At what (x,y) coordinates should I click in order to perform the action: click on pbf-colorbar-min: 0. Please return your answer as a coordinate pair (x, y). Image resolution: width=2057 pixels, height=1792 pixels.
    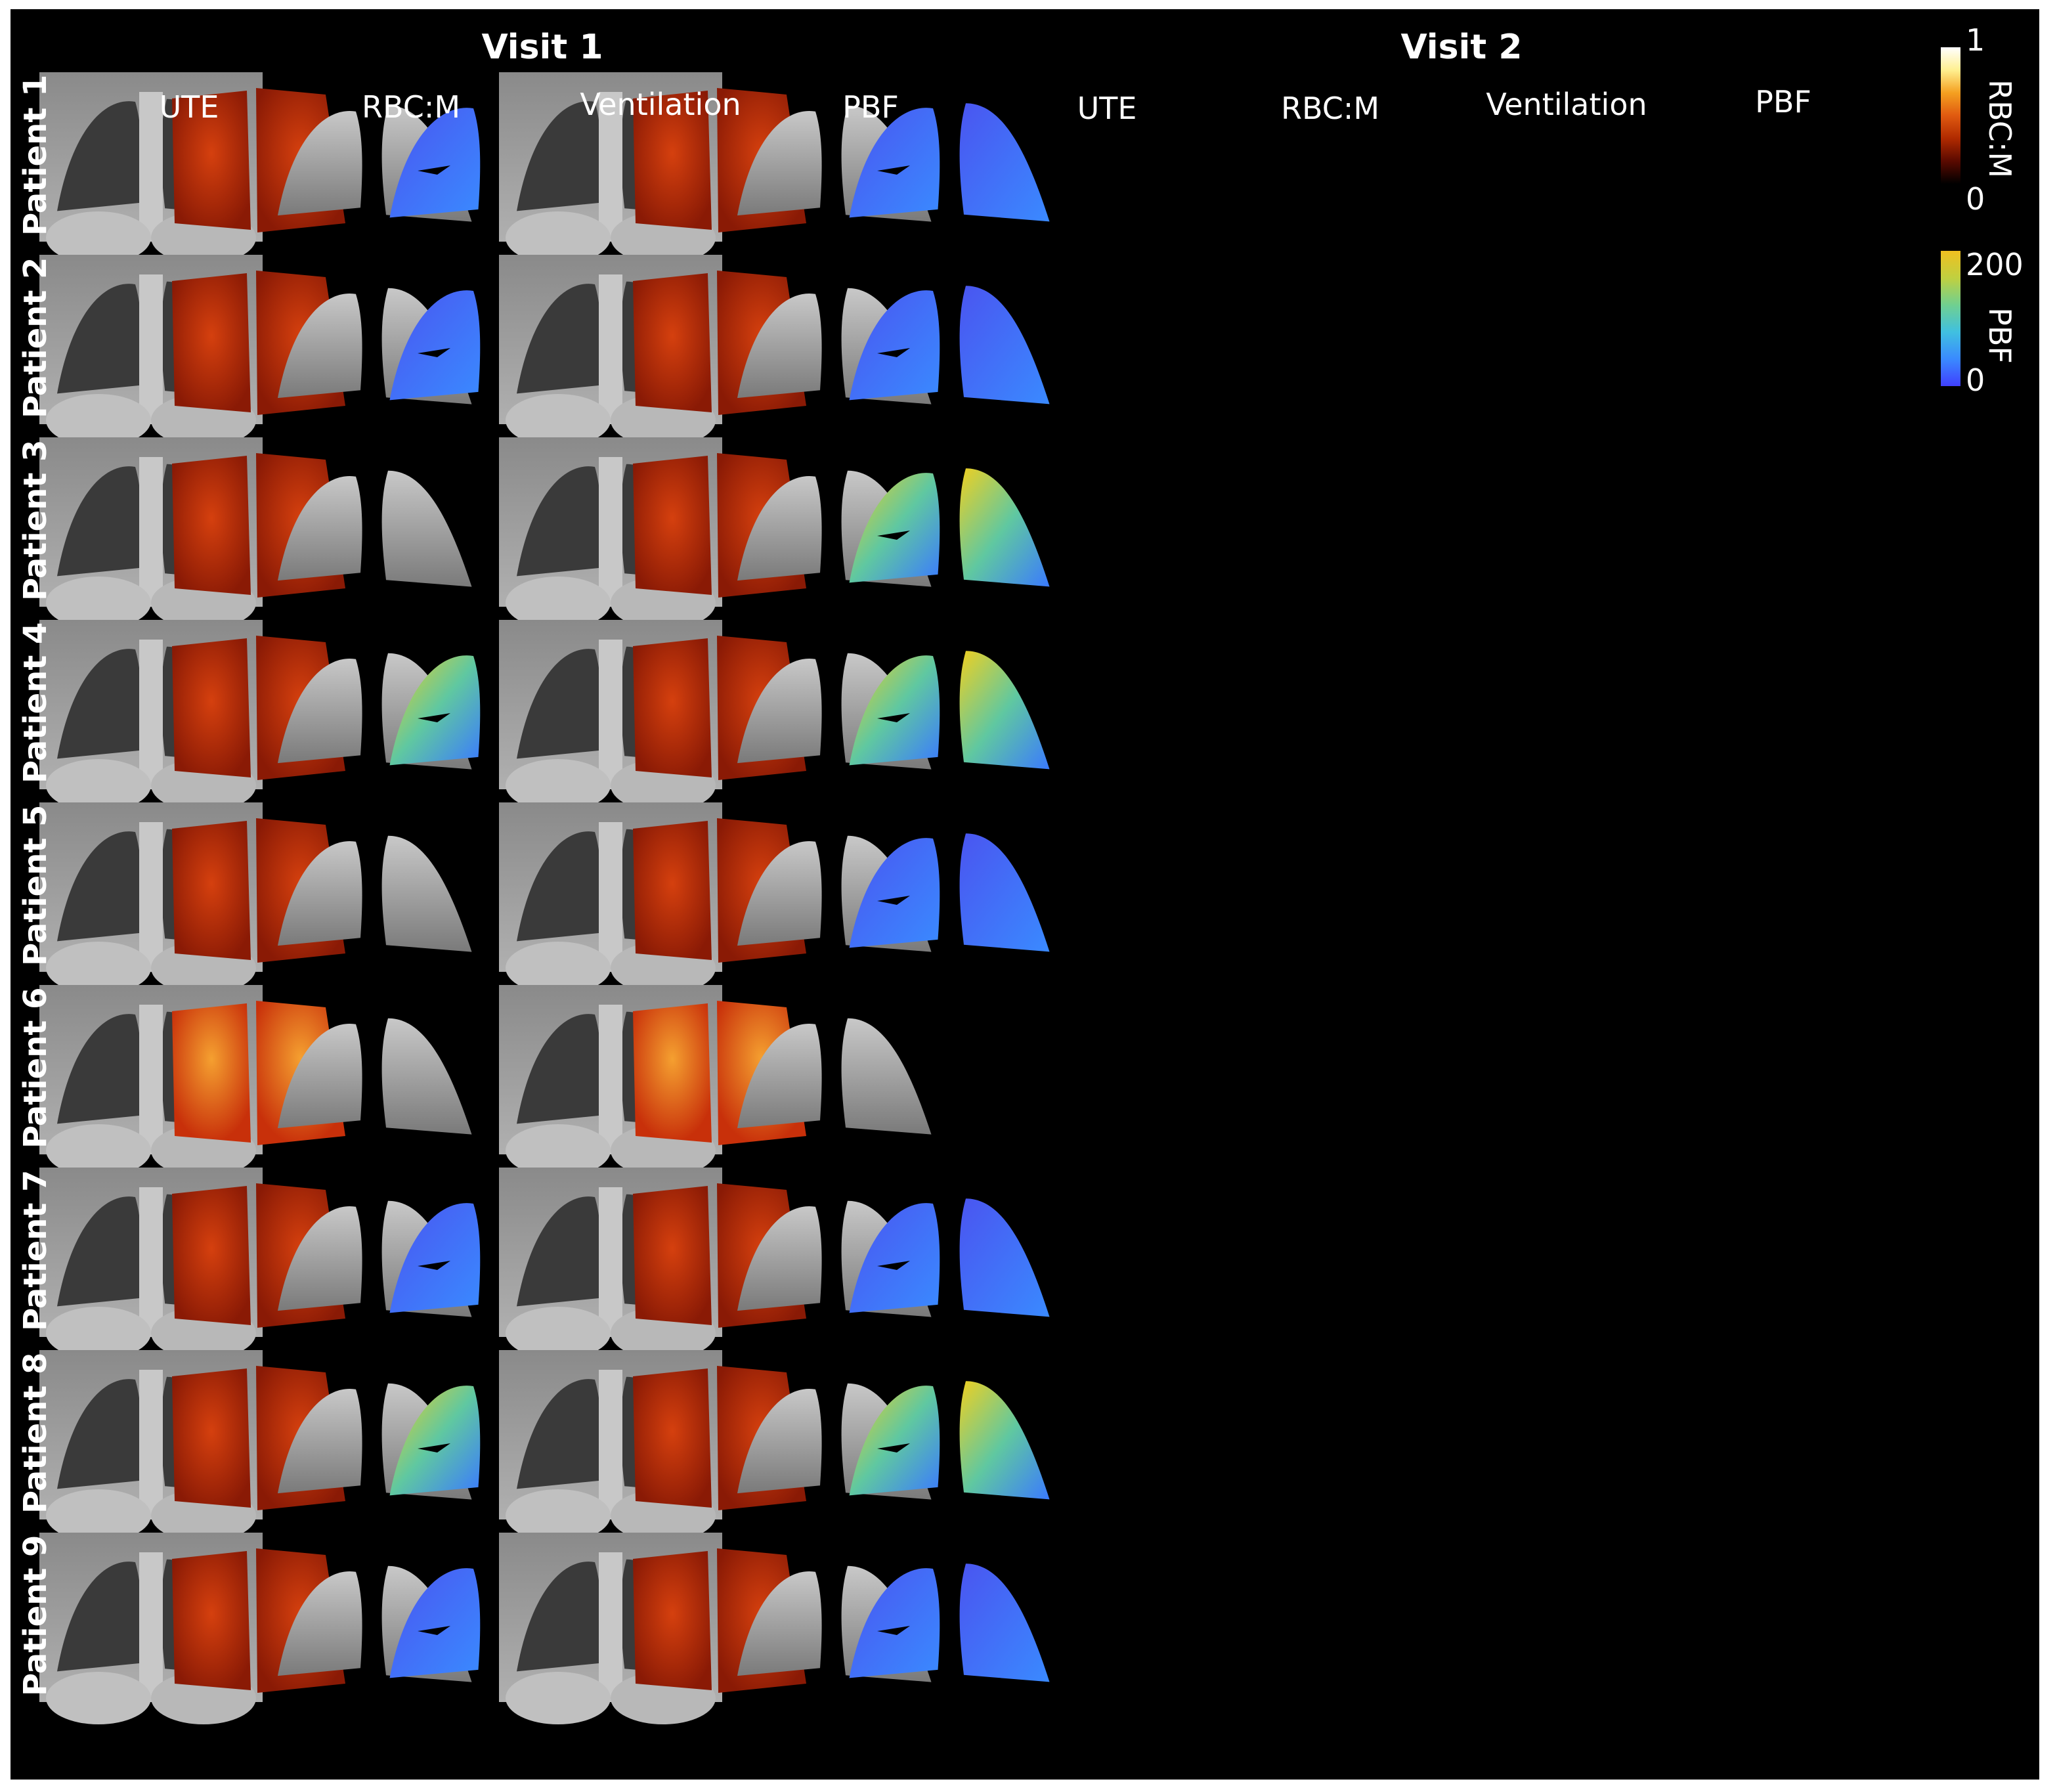
    Looking at the image, I should click on (1975, 380).